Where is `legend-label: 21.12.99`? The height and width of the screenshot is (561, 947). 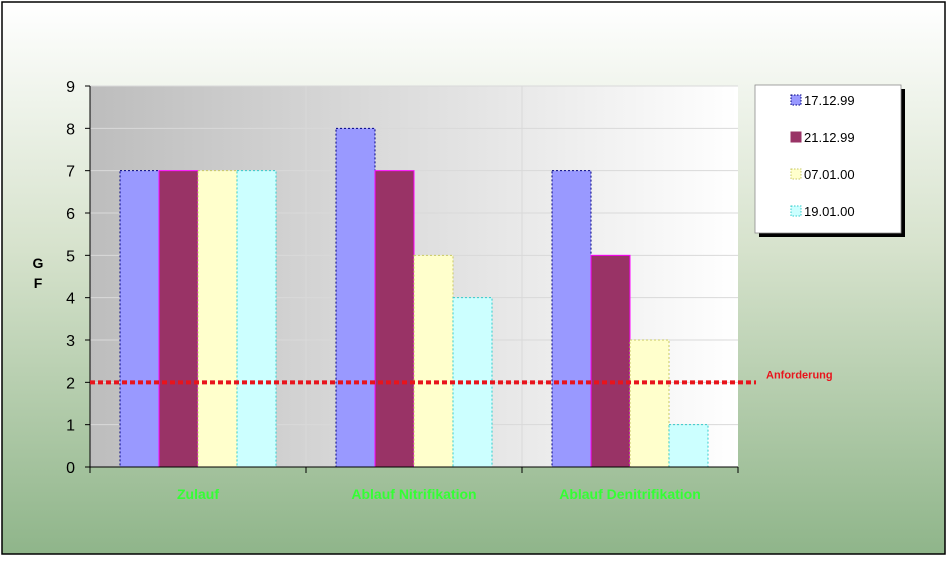
legend-label: 21.12.99 is located at coordinates (829, 137).